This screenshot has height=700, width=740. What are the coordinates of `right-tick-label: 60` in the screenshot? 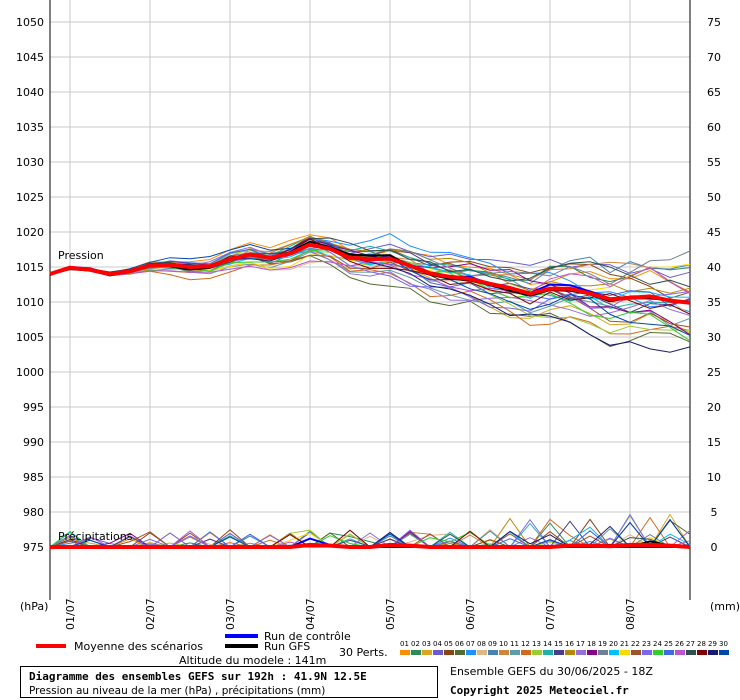 It's located at (714, 127).